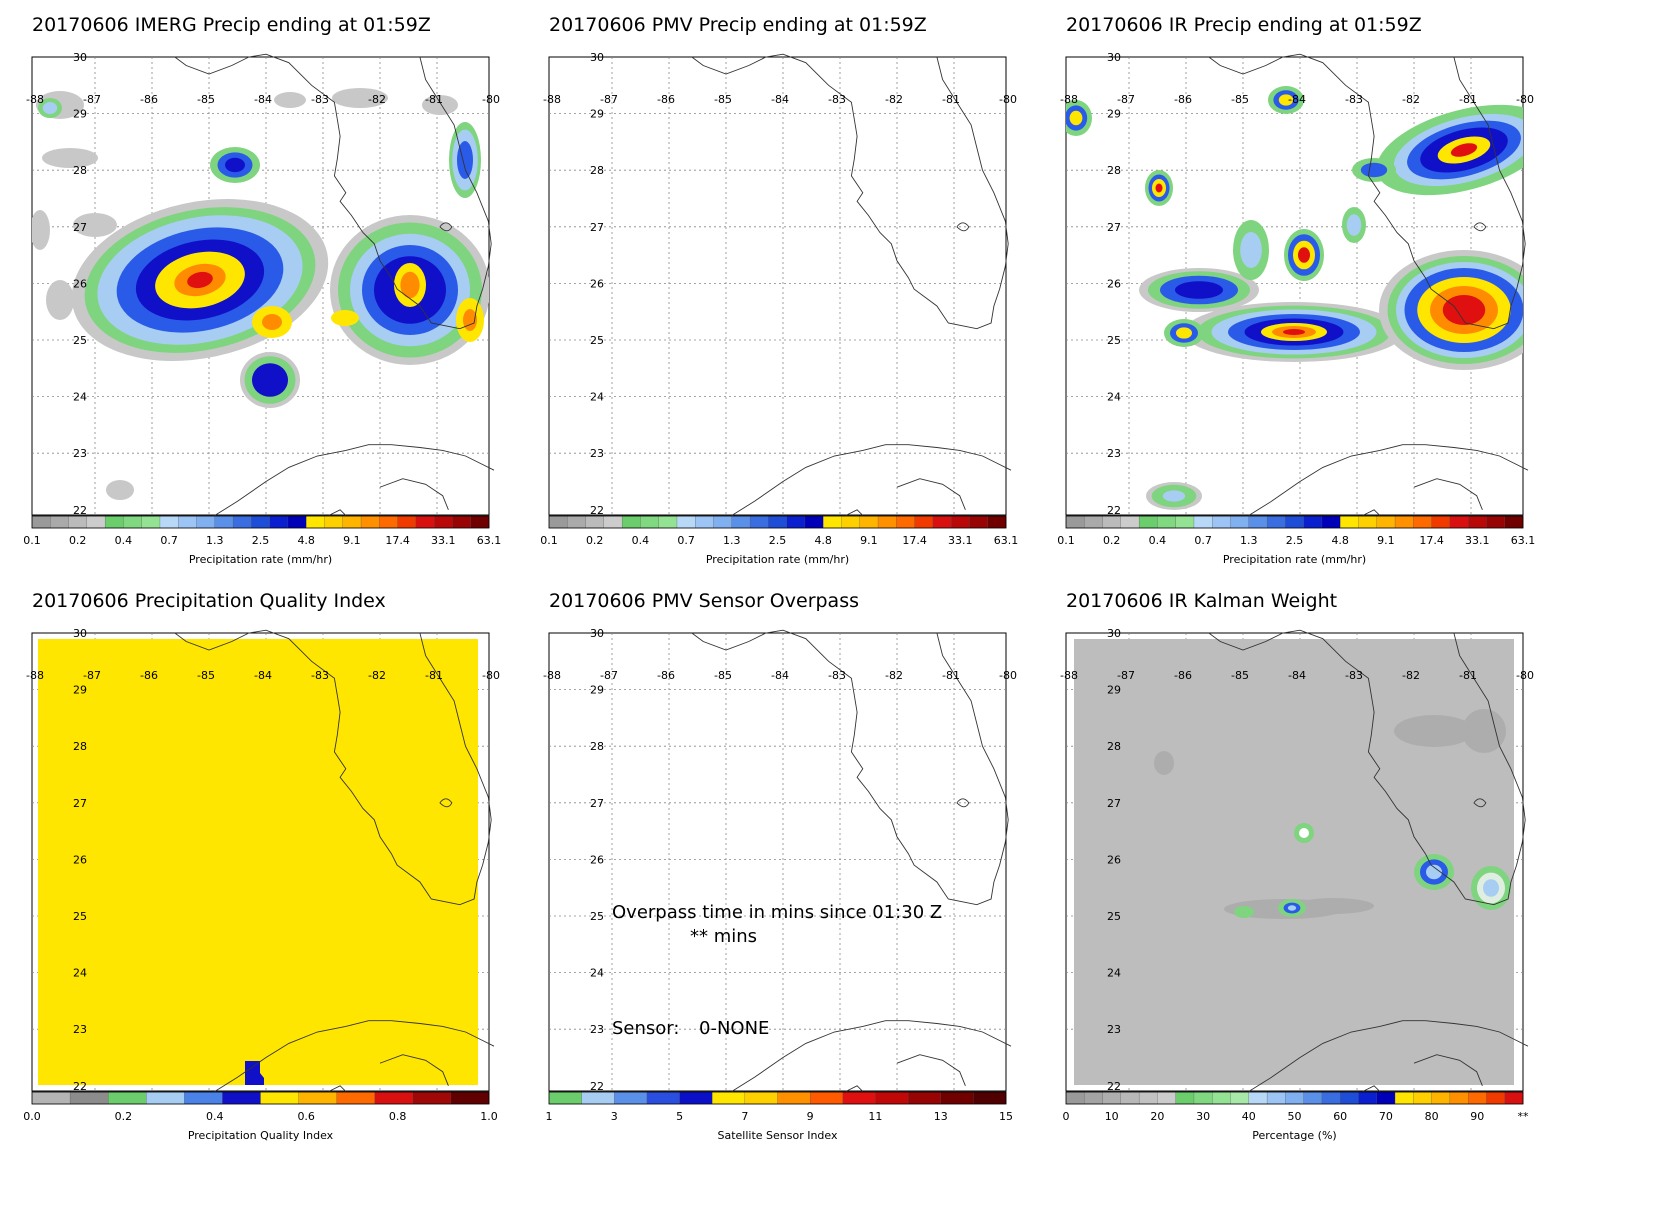 The height and width of the screenshot is (1212, 1653). Describe the element at coordinates (549, 540) in the screenshot. I see `colorbar-tick-label: 0.1` at that location.